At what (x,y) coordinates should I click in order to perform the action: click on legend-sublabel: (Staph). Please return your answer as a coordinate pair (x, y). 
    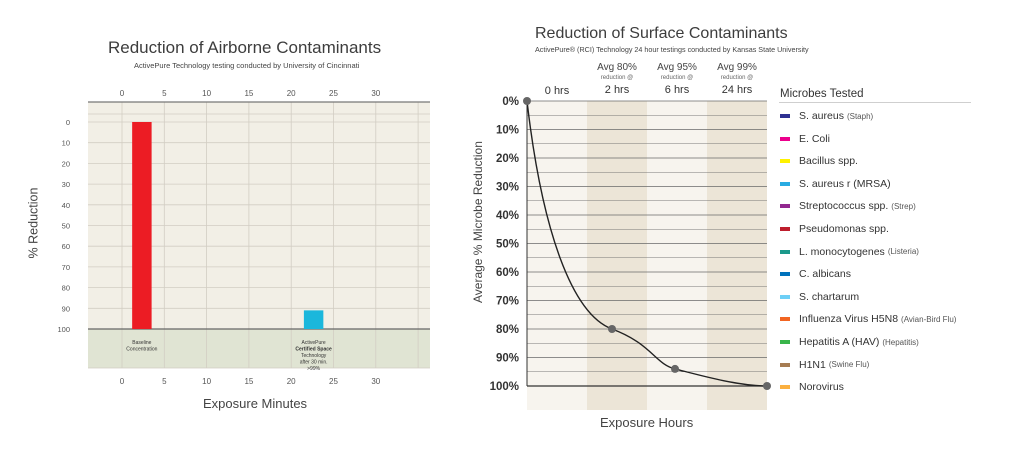
    Looking at the image, I should click on (860, 116).